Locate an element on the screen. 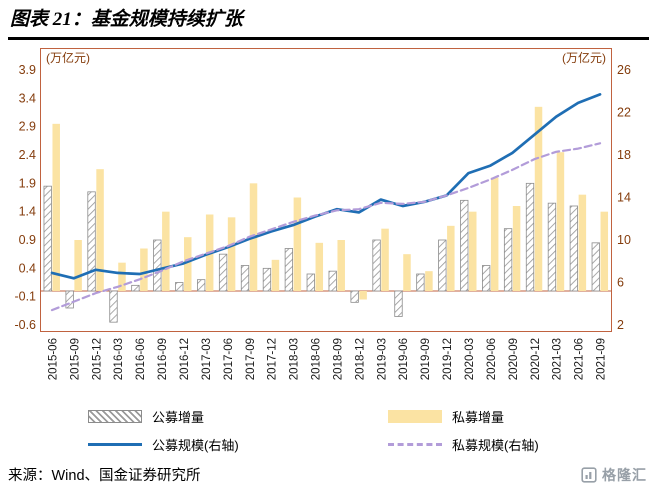 Image resolution: width=657 pixels, height=490 pixels. svg-text: 2017-09 is located at coordinates (251, 359).